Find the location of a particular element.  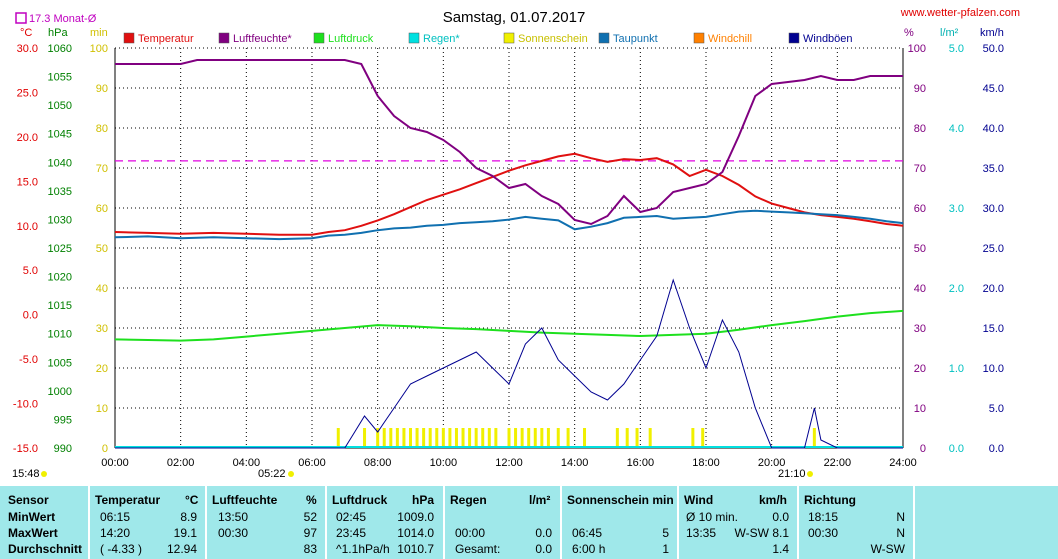

x-tick-label: 06:00 is located at coordinates (312, 463).